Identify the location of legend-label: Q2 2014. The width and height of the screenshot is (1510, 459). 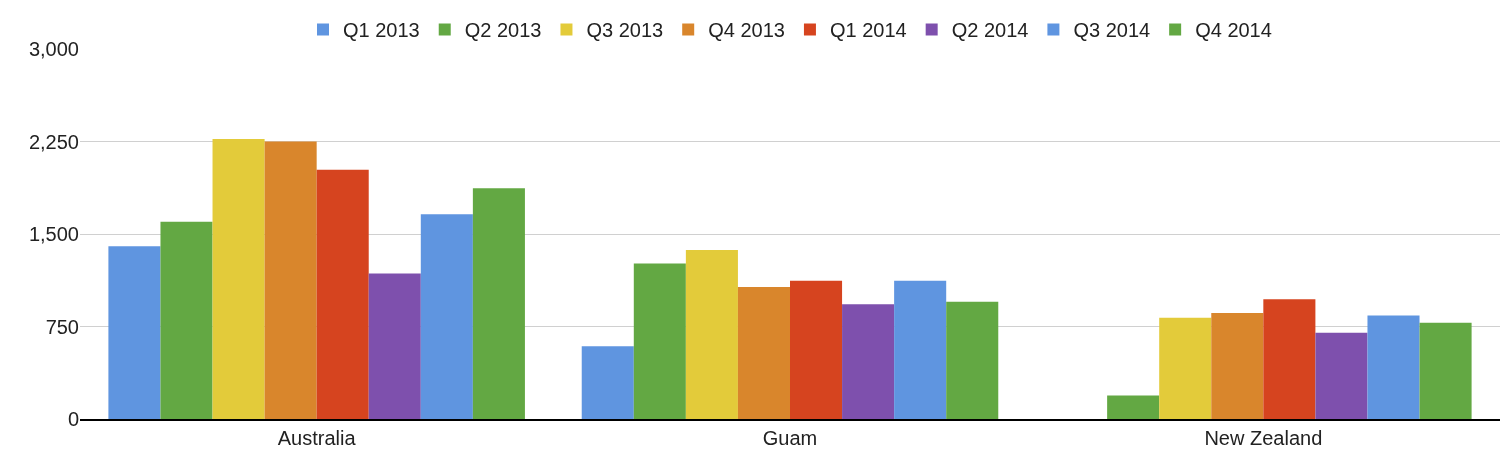
(990, 30).